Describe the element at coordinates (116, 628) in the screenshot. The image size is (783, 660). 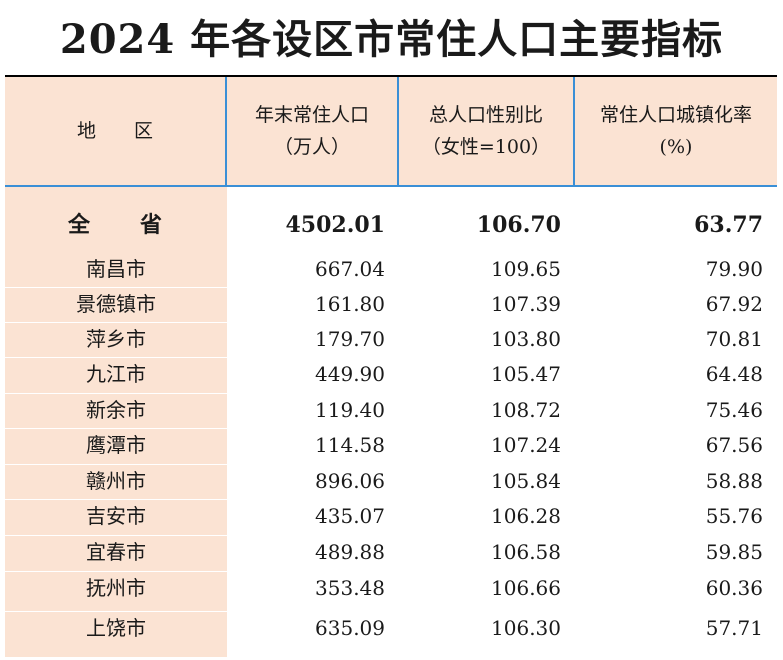
I see `region-name: 上饶市` at that location.